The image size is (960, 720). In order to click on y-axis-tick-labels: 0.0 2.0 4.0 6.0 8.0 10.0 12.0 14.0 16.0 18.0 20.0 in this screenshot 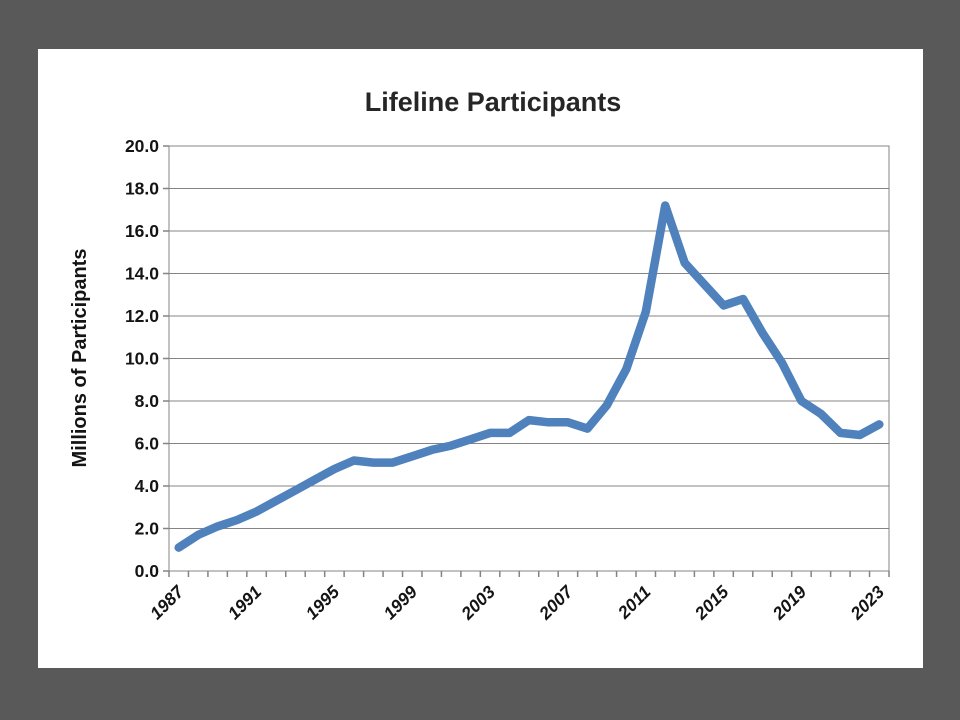, I will do `click(142, 358)`.